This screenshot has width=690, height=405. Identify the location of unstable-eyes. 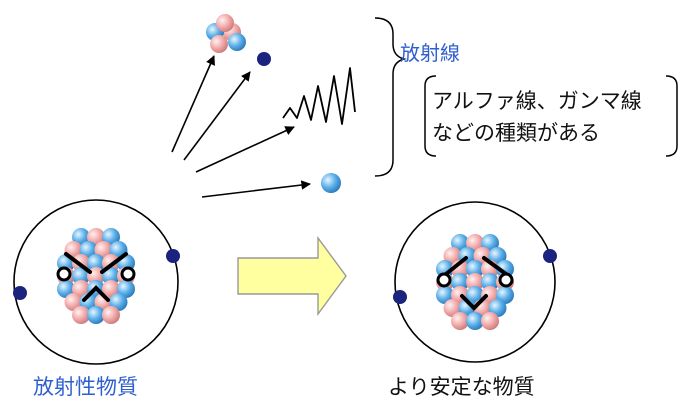
(96, 274).